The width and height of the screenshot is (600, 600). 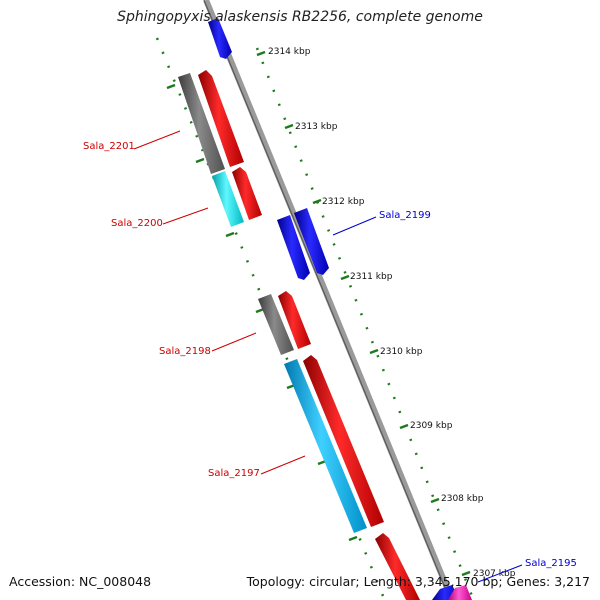 I want to click on gene-top-forward-feature, so click(x=220, y=38).